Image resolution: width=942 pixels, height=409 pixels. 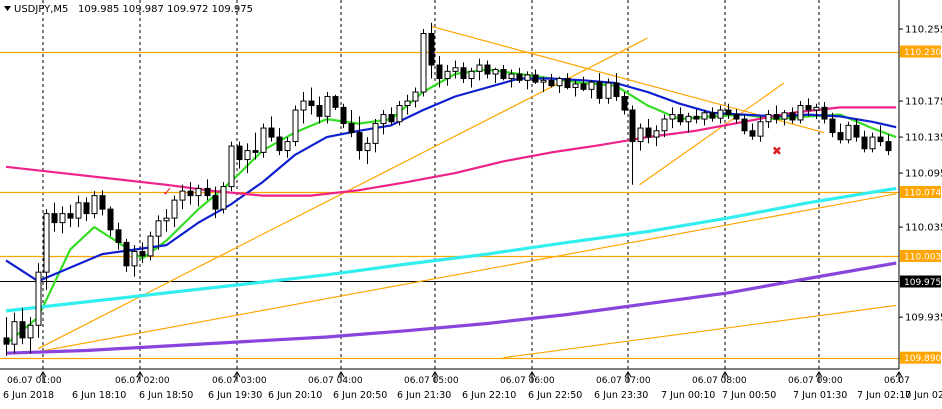 What do you see at coordinates (621, 395) in the screenshot?
I see `time-axis-label: 6 Jun 23:30` at bounding box center [621, 395].